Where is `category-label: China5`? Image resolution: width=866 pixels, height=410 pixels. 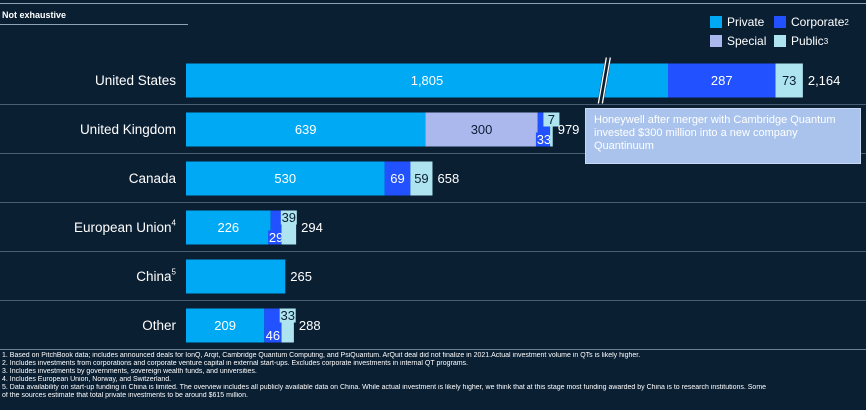
category-label: China5 is located at coordinates (156, 275).